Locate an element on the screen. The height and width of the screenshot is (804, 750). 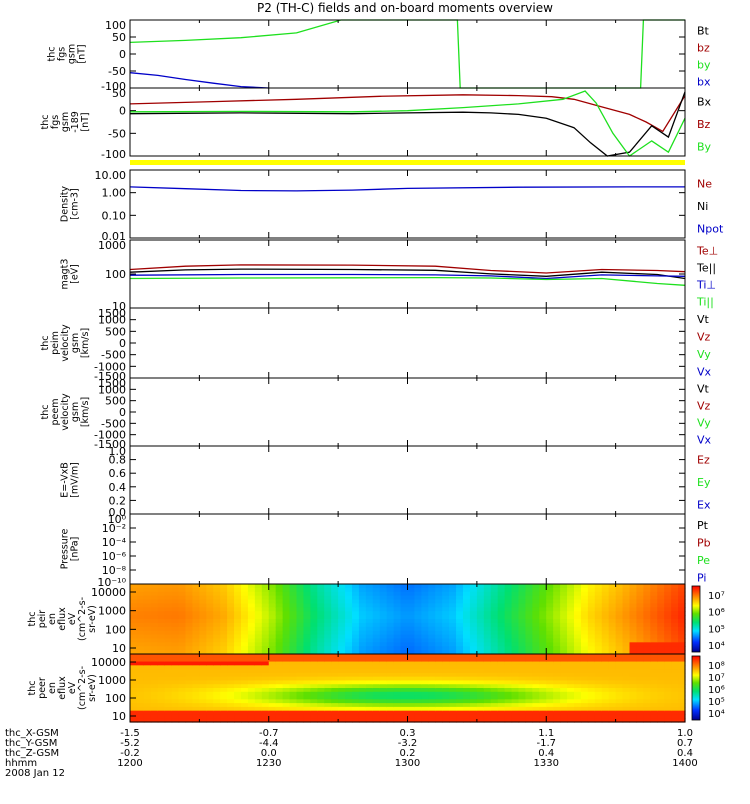
legend-label: Vy is located at coordinates (704, 423).